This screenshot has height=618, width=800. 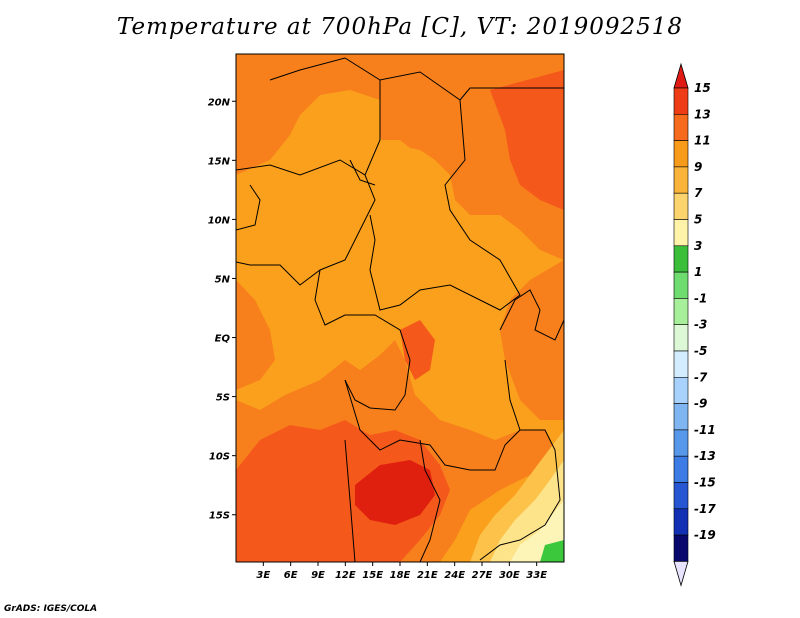 What do you see at coordinates (291, 575) in the screenshot?
I see `lon-tick-label: 6E` at bounding box center [291, 575].